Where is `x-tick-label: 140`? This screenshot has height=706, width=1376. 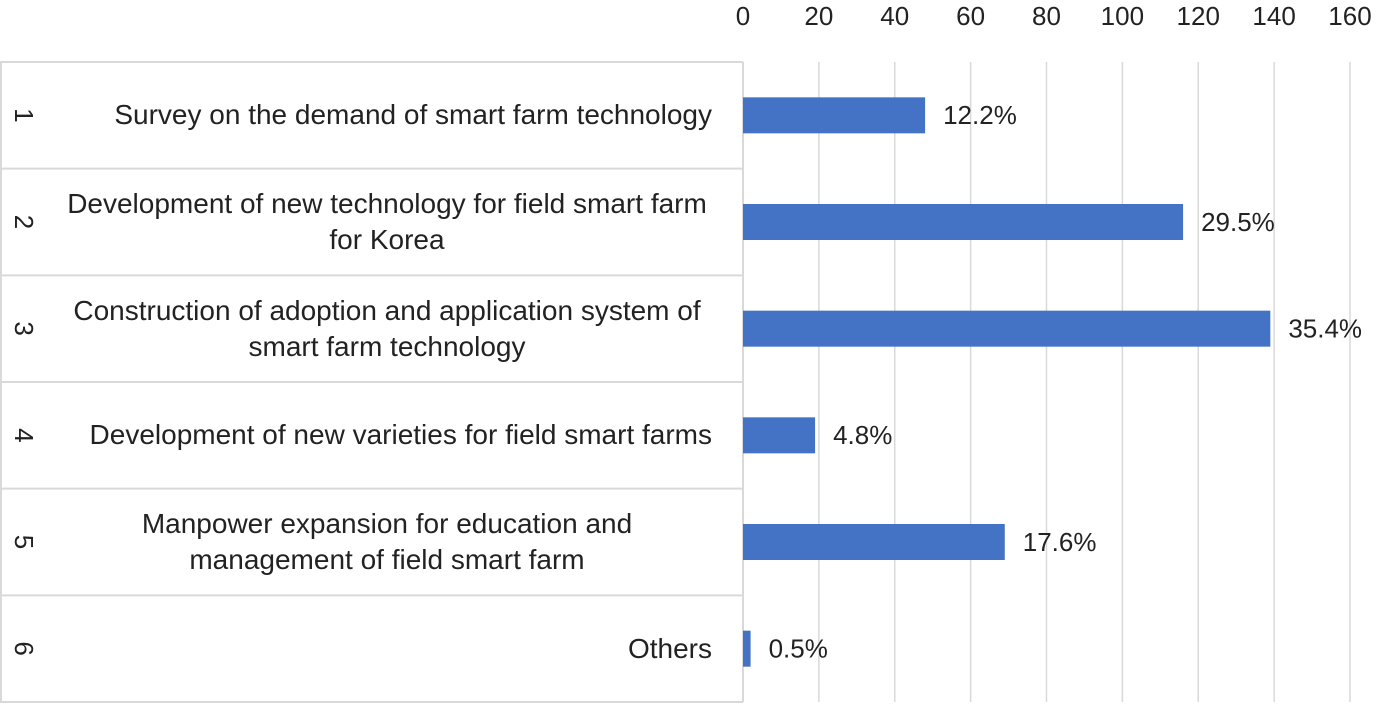 x-tick-label: 140 is located at coordinates (1273, 16).